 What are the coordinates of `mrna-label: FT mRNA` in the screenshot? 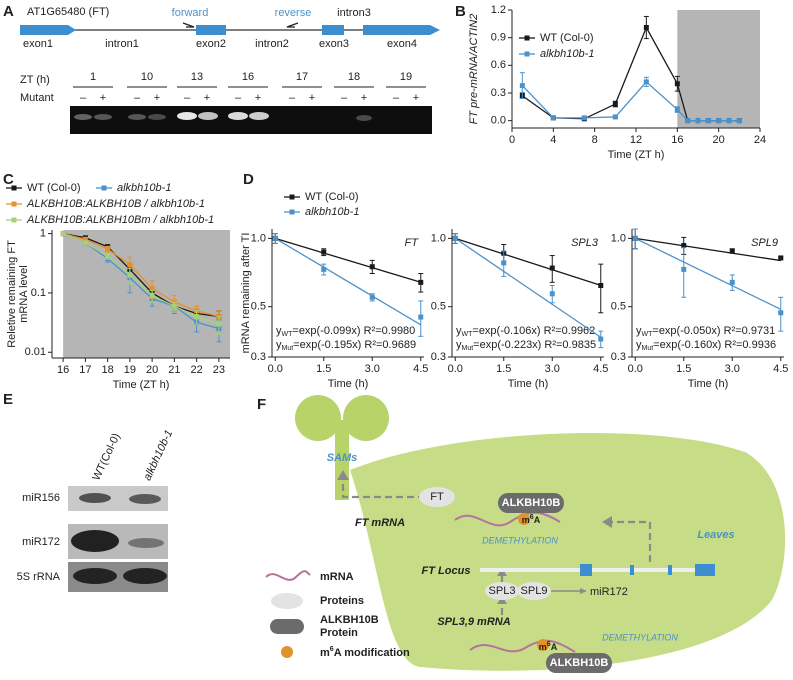 It's located at (380, 523).